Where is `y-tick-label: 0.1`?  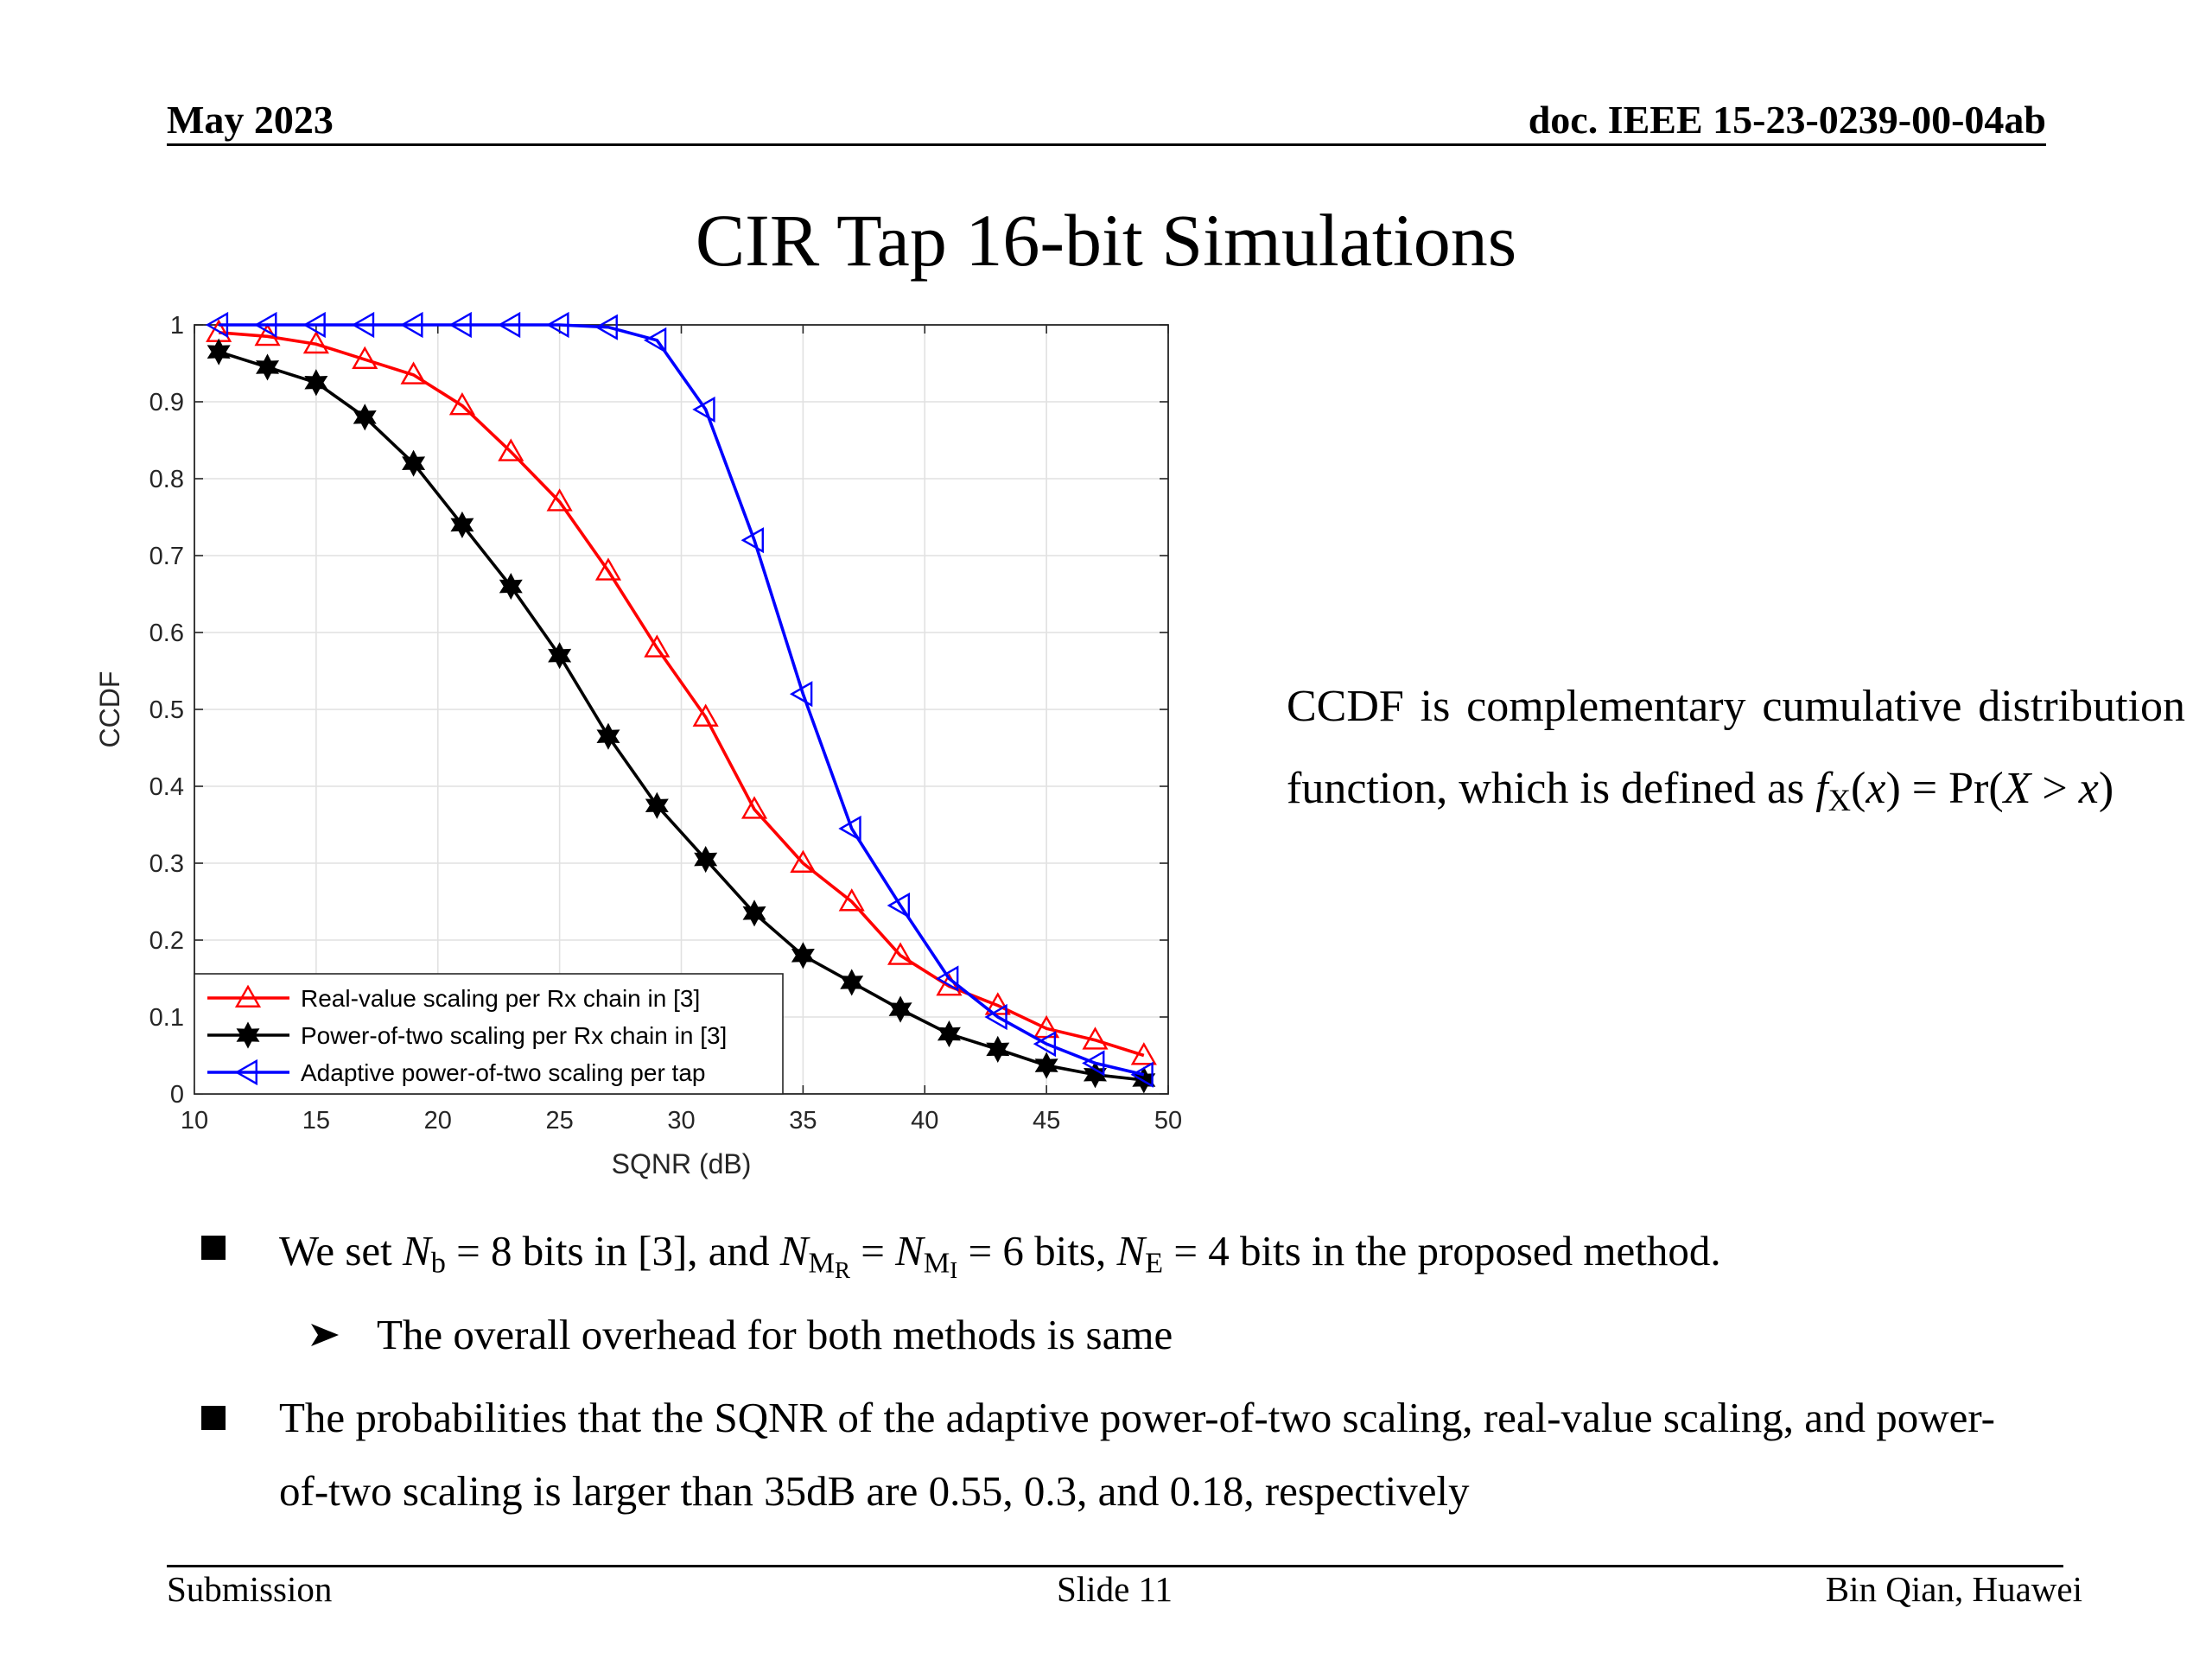
y-tick-label: 0.1 is located at coordinates (166, 1018).